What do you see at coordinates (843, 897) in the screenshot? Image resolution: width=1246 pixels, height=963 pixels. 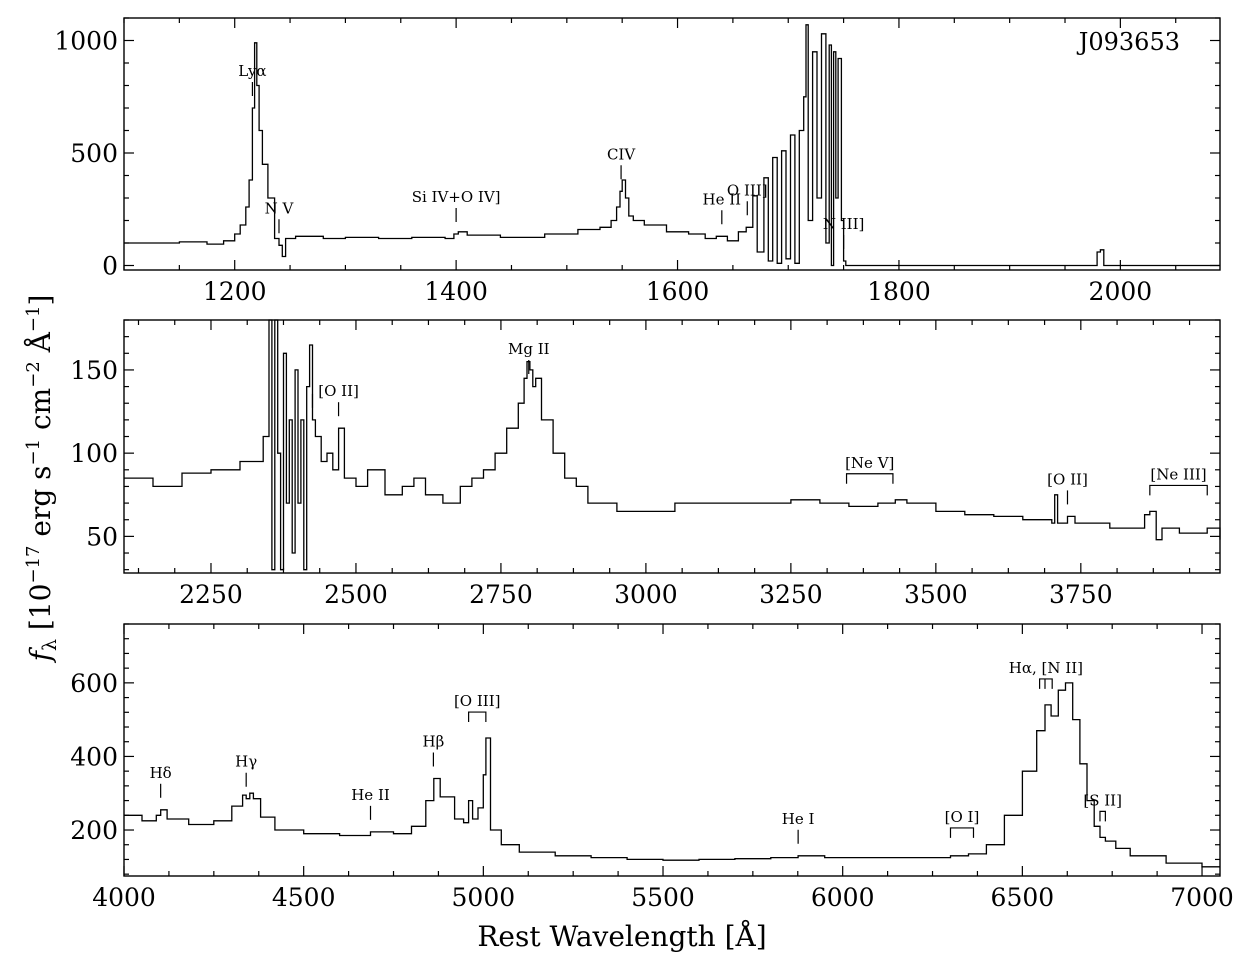 I see `bottom-x-tick-label: 6000` at bounding box center [843, 897].